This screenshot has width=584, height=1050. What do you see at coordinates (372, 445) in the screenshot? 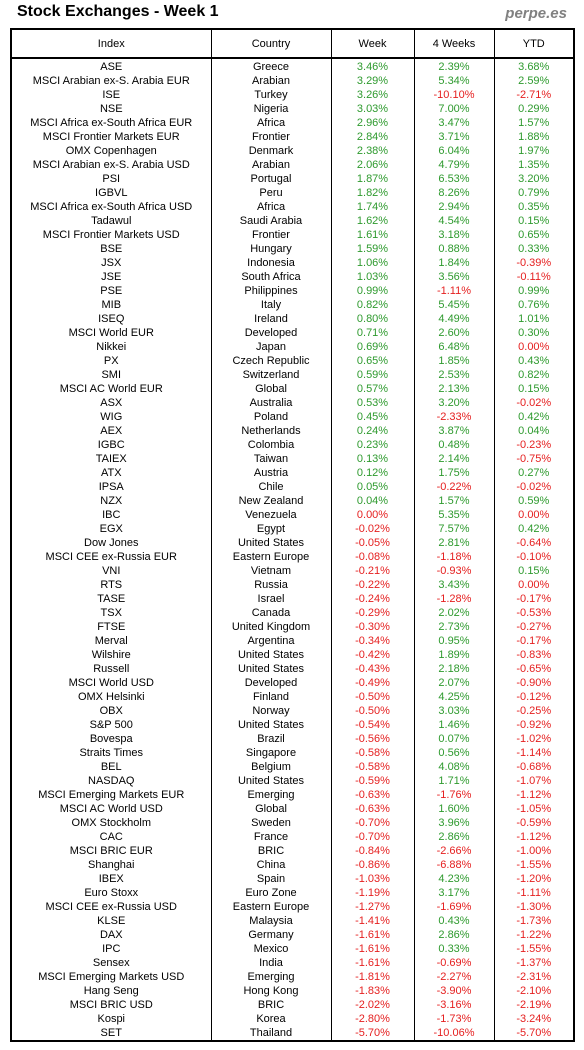
I see `week-cell: 0.23%` at bounding box center [372, 445].